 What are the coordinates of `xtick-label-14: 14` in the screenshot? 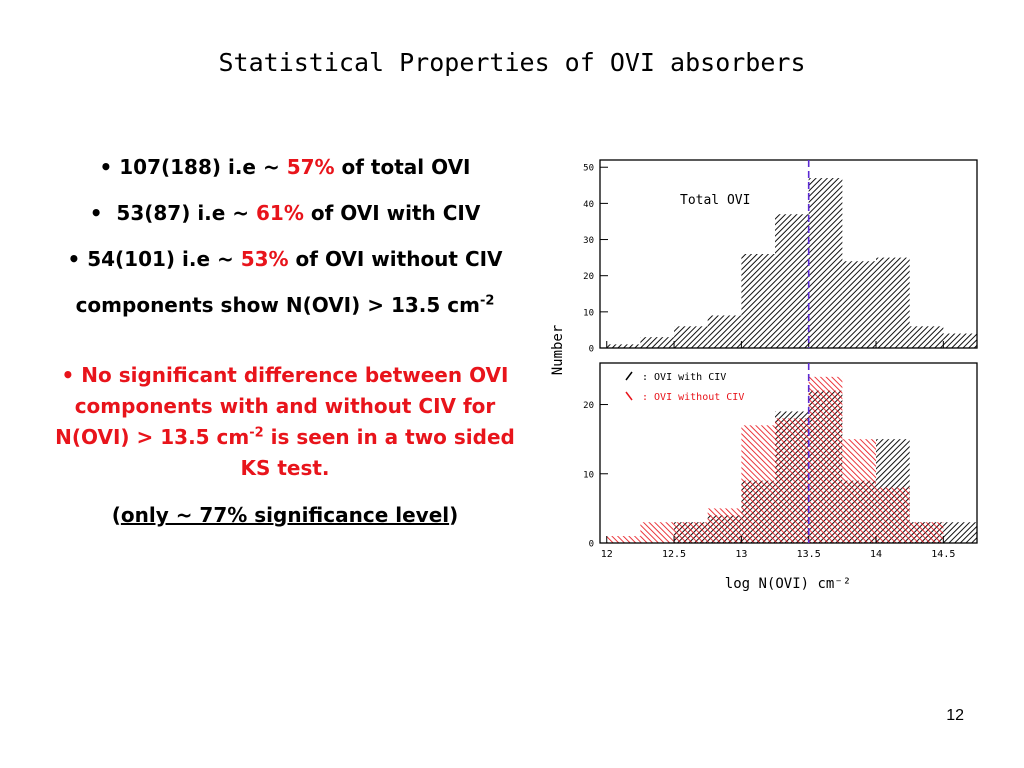 It's located at (876, 554).